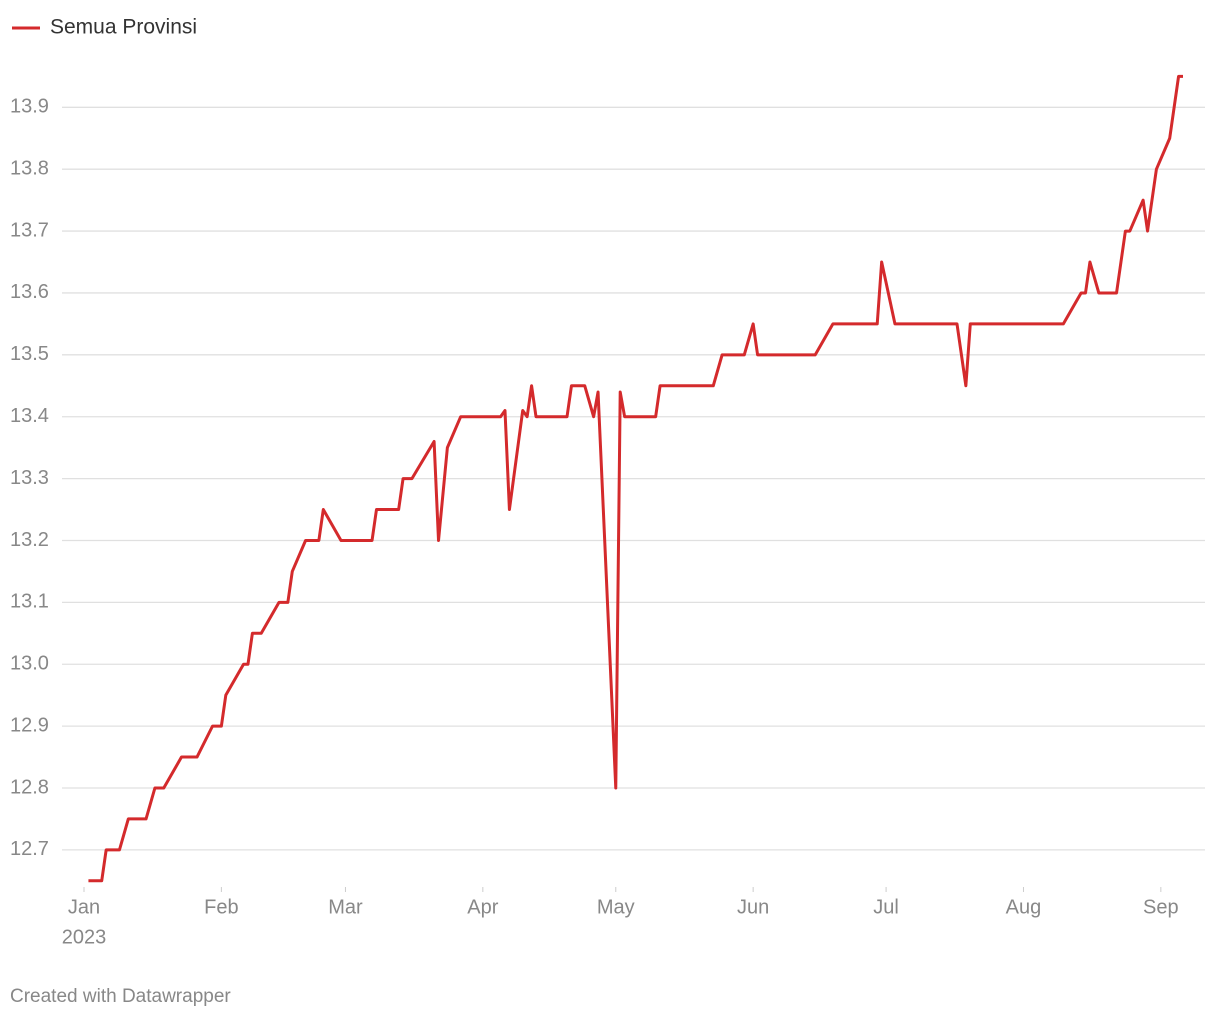 Image resolution: width=1220 pixels, height=1020 pixels. I want to click on y-tick-label: 12.9, so click(29, 725).